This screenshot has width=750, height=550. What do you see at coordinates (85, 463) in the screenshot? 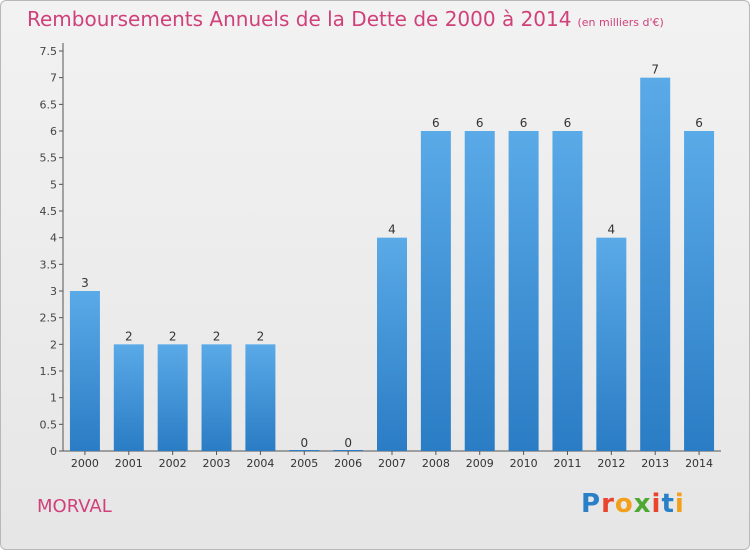
I see `x-tick-label: 2000` at bounding box center [85, 463].